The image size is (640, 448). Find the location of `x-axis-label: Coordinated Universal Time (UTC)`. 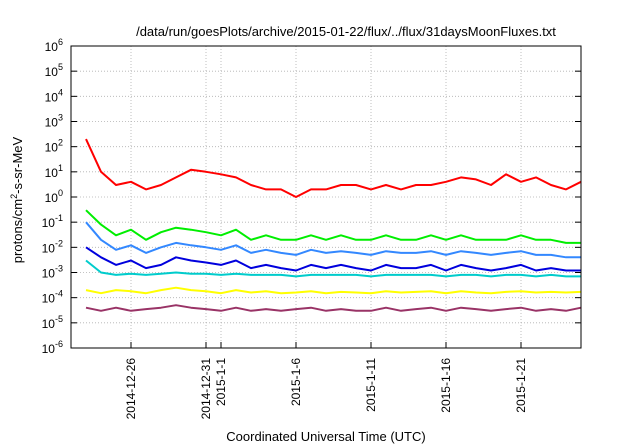

x-axis-label: Coordinated Universal Time (UTC) is located at coordinates (325, 436).